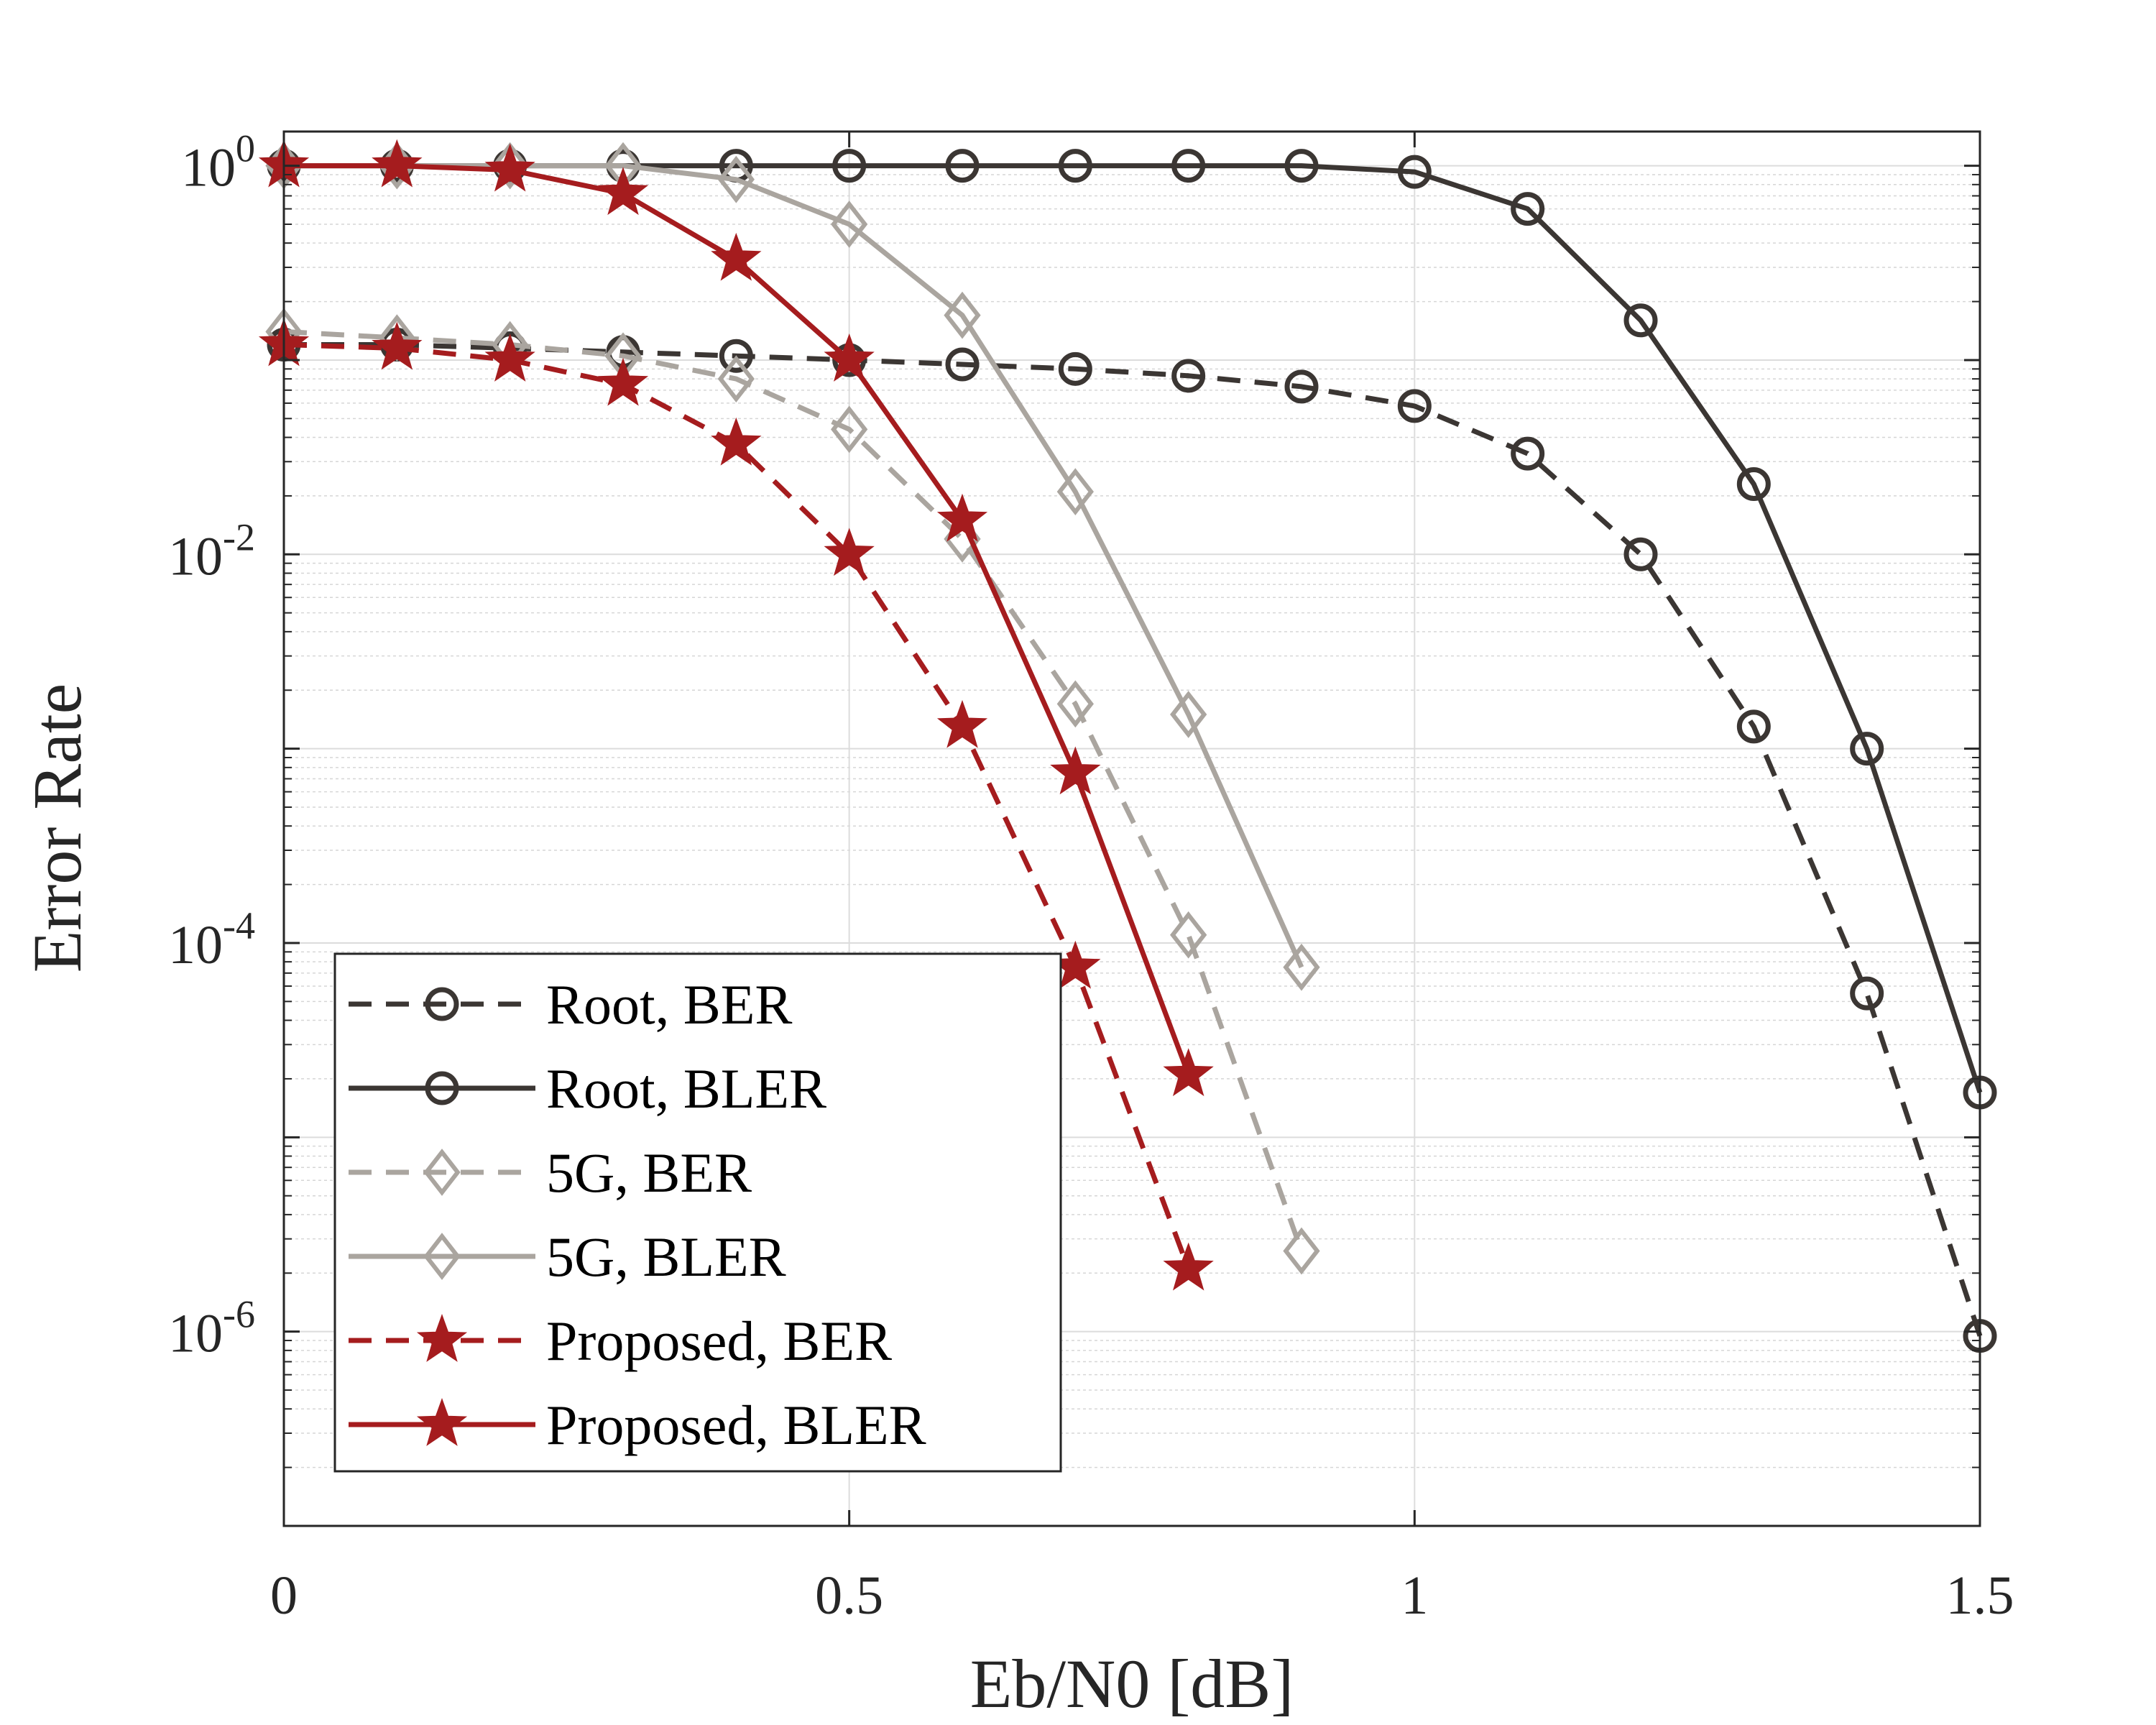  I want to click on legend-label: Proposed, BLER, so click(736, 1425).